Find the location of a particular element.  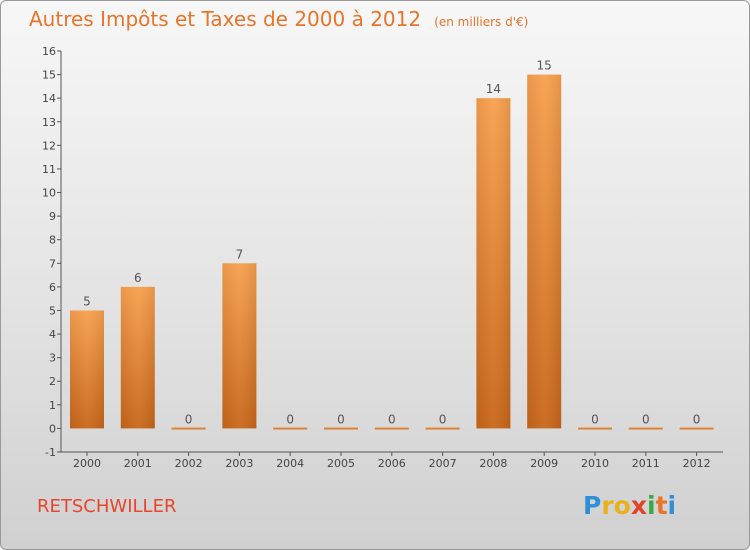

y-tick-label: 8 is located at coordinates (52, 240).